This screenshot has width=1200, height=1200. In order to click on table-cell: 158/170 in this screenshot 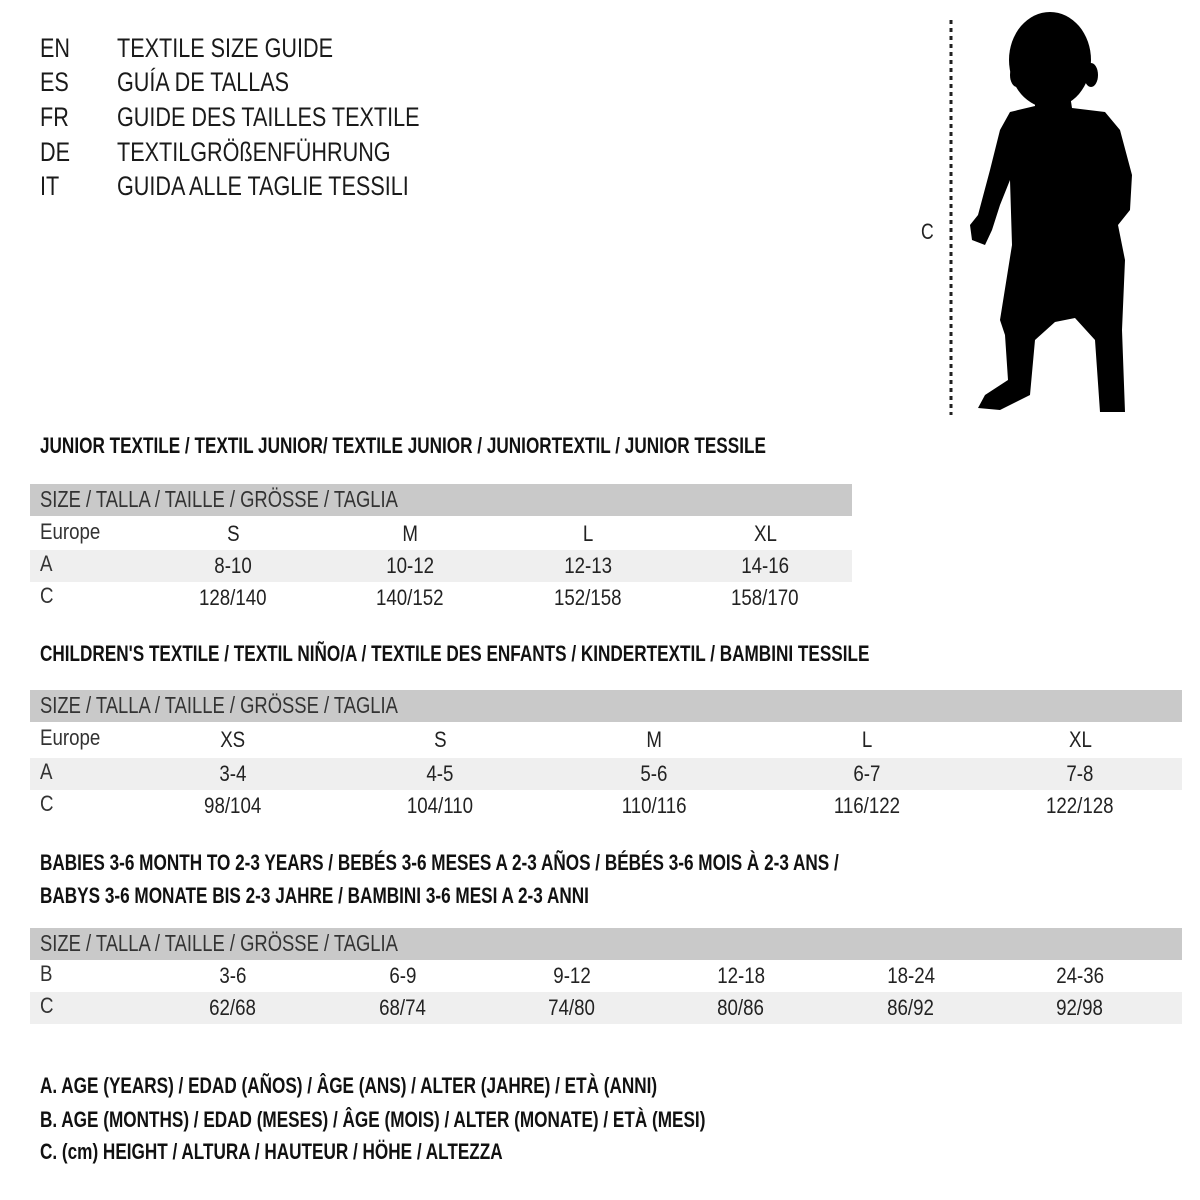, I will do `click(765, 597)`.